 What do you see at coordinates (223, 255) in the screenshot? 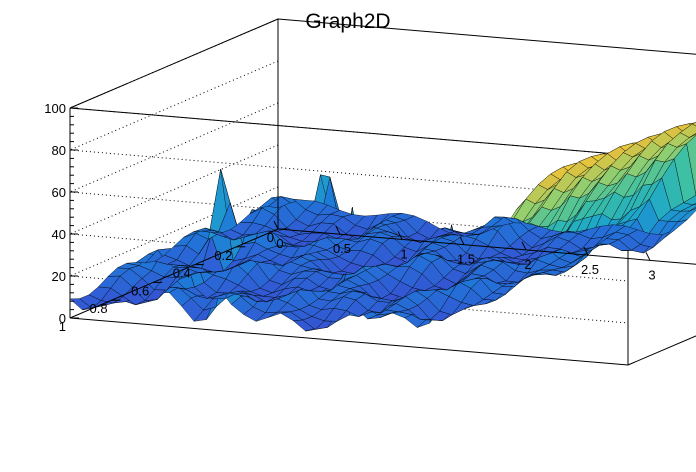
I see `y-tick-label-0.2: 0.2` at bounding box center [223, 255].